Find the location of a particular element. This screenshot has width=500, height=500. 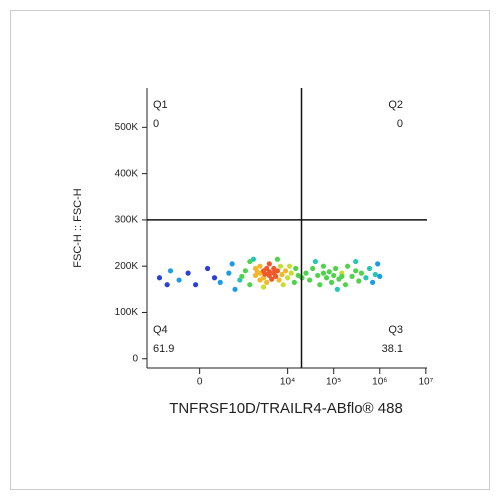

x-tick-label: 0 is located at coordinates (200, 382).